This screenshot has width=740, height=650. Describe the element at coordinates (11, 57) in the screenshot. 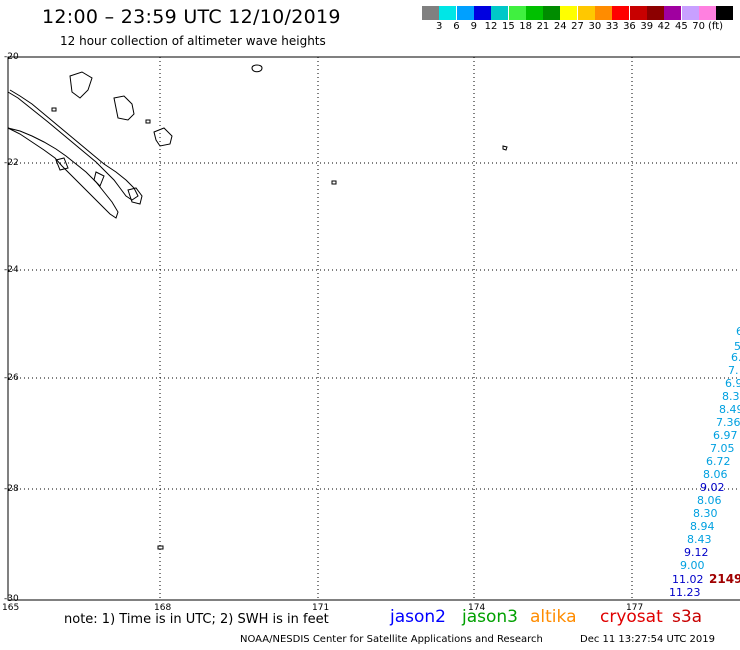

I see `latitude-label: -20` at that location.